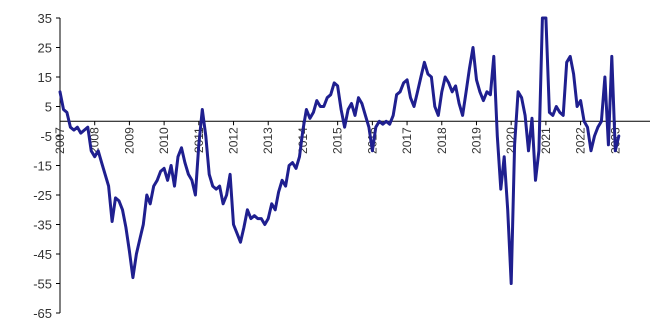  Describe the element at coordinates (42, 284) in the screenshot. I see `y-tick-label: -55` at that location.